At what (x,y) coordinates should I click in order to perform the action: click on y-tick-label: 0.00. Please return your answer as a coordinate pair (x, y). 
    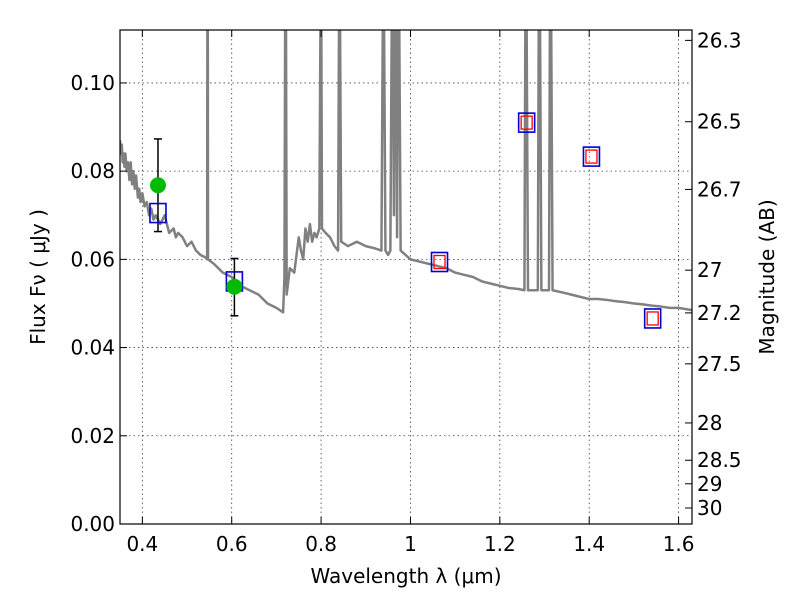
    Looking at the image, I should click on (92, 524).